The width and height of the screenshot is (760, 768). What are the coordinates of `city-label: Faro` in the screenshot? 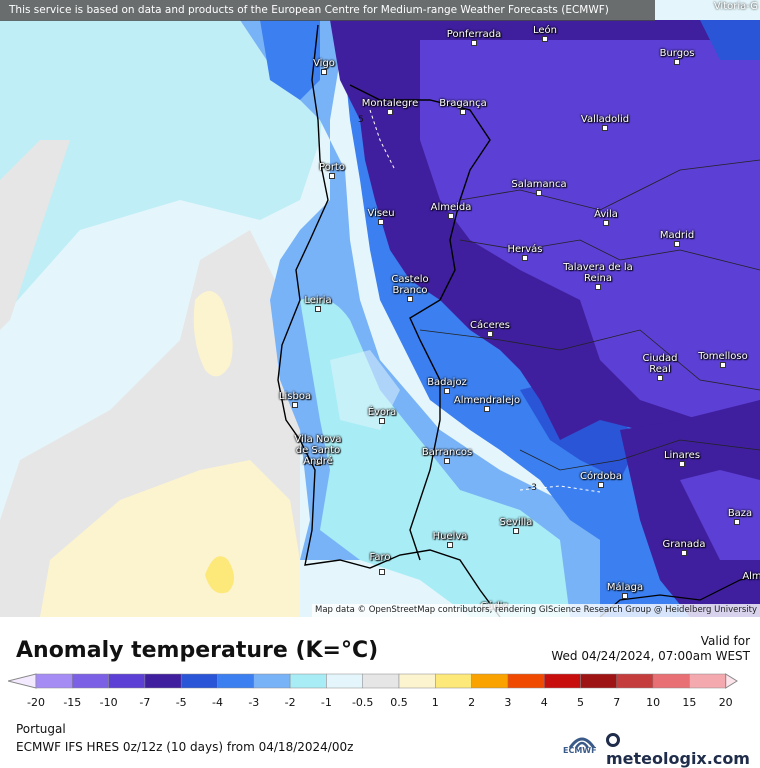 It's located at (380, 557).